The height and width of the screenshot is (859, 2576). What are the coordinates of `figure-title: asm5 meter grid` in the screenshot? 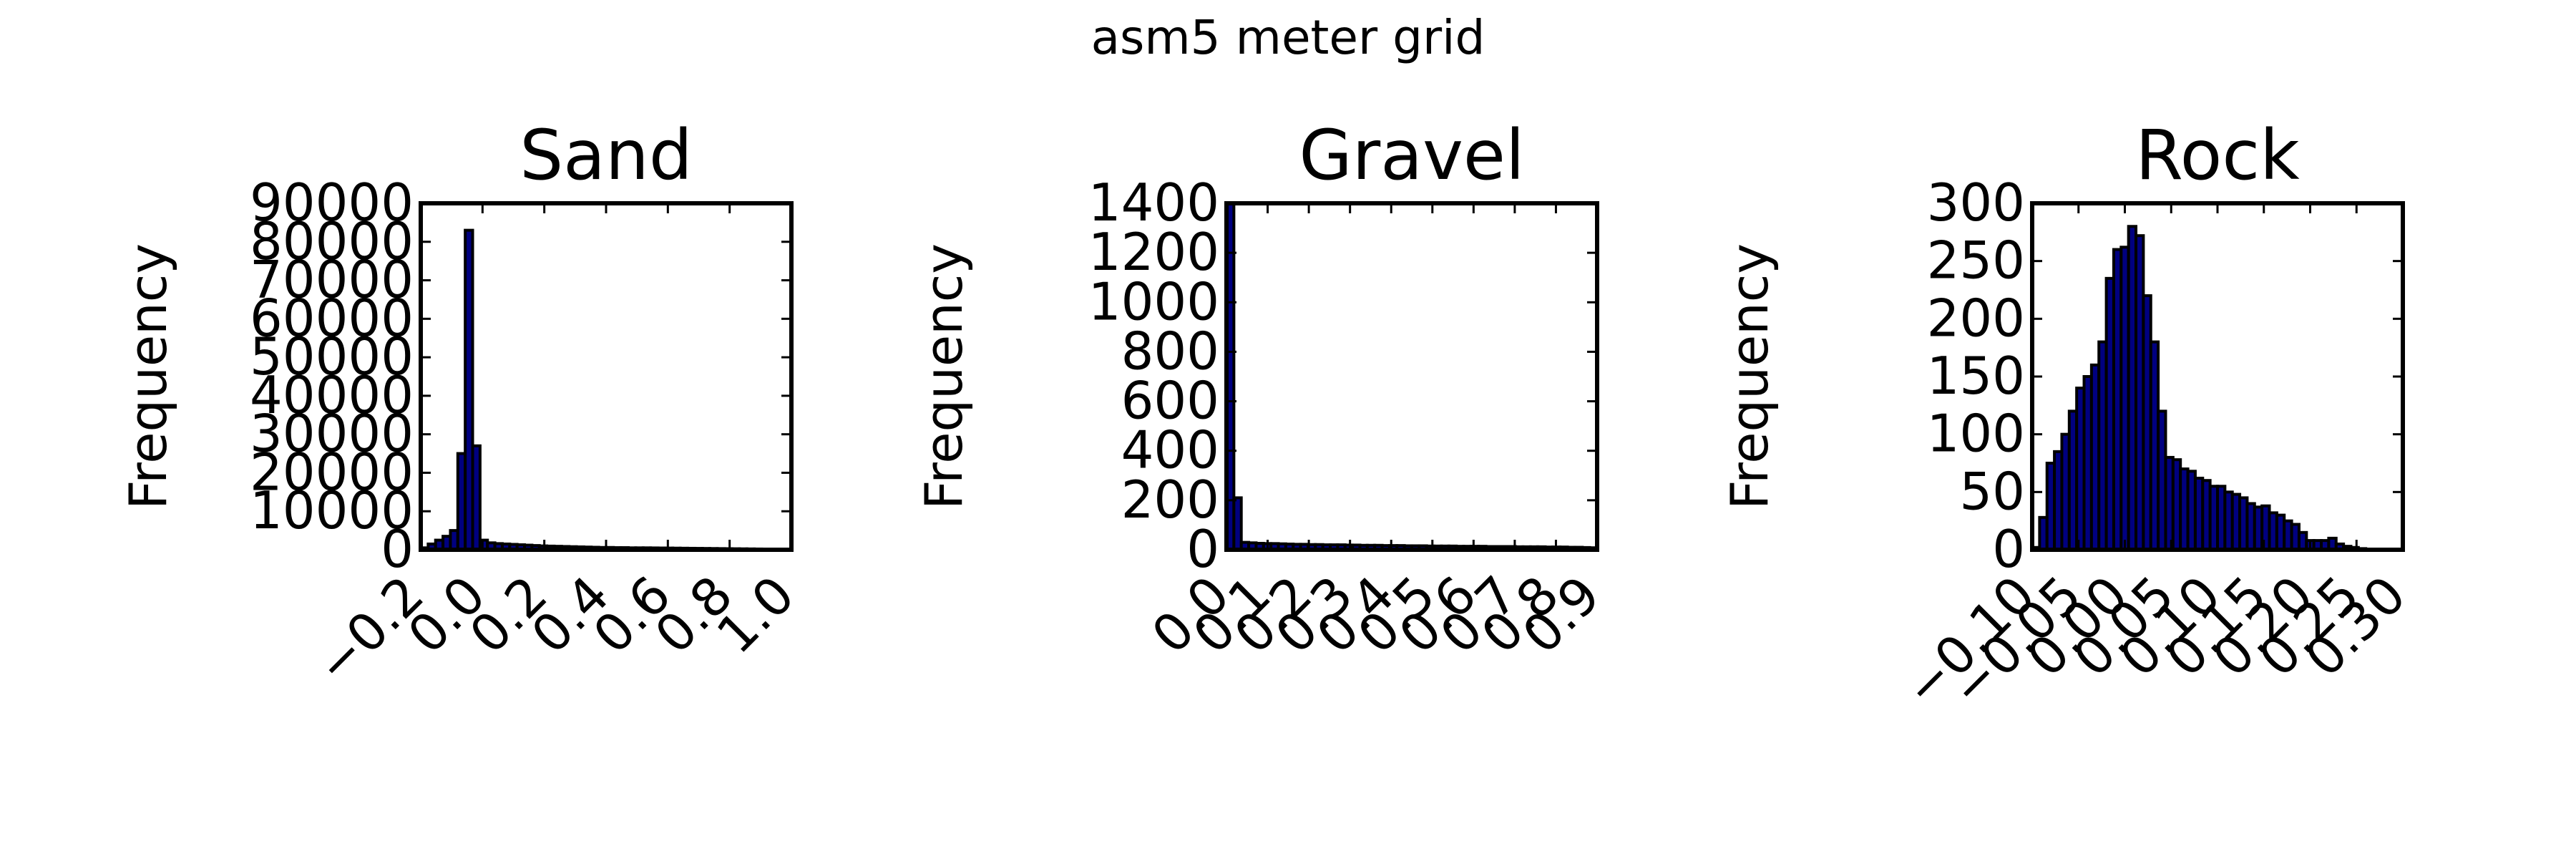 It's located at (1288, 37).